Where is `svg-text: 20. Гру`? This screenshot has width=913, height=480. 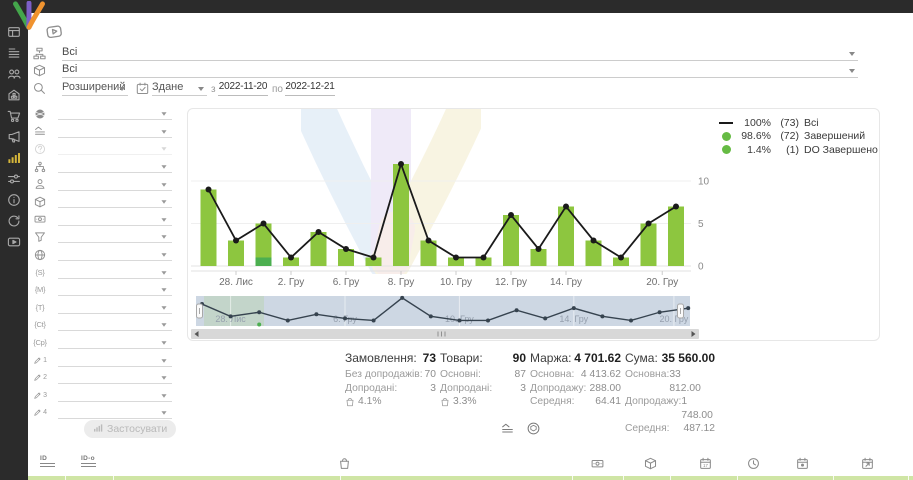
svg-text: 20. Гру is located at coordinates (674, 319).